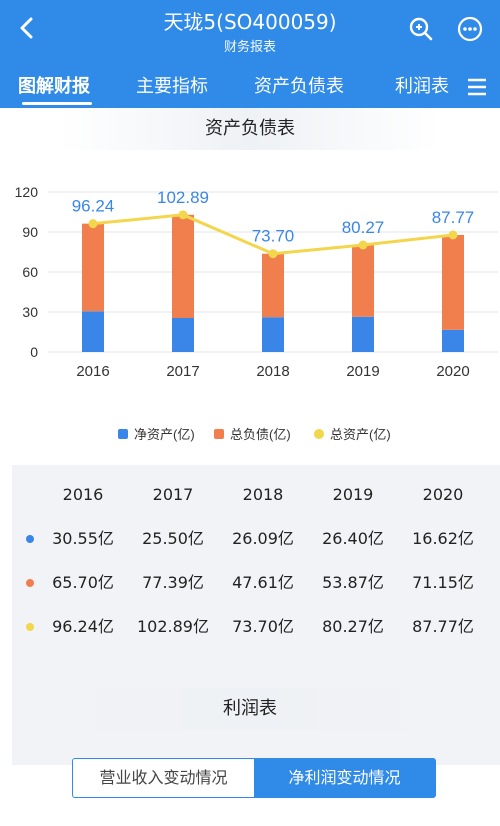 Image resolution: width=500 pixels, height=826 pixels. I want to click on table-cell: 65.70亿, so click(83, 582).